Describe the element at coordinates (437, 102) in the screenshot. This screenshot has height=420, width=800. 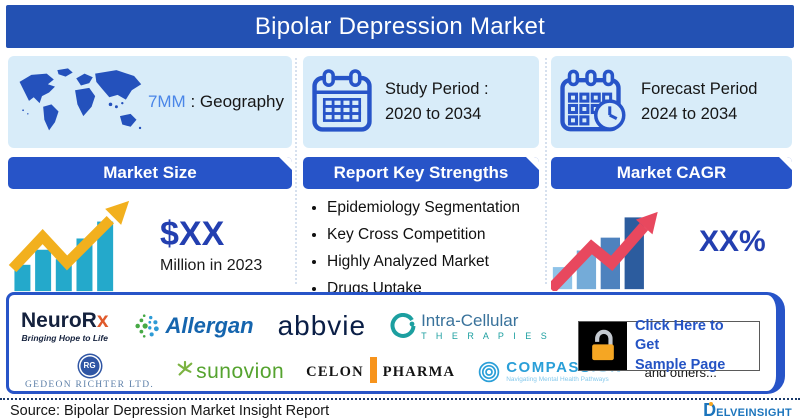
I see `study-period-text: Study Period : 2020 to 2034` at that location.